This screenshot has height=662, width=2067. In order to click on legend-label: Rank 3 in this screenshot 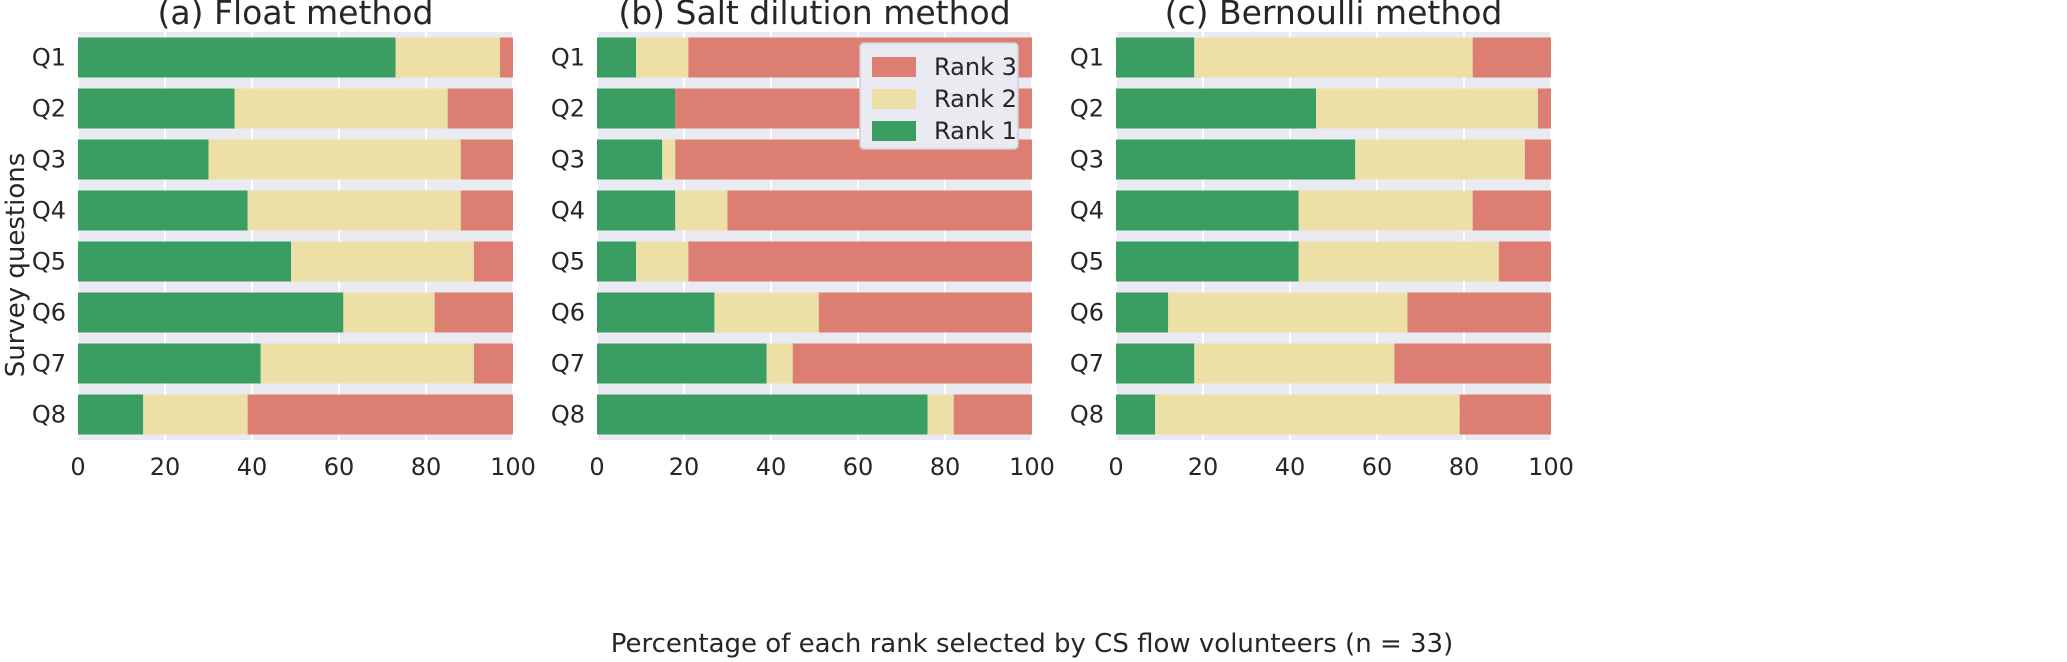, I will do `click(975, 67)`.